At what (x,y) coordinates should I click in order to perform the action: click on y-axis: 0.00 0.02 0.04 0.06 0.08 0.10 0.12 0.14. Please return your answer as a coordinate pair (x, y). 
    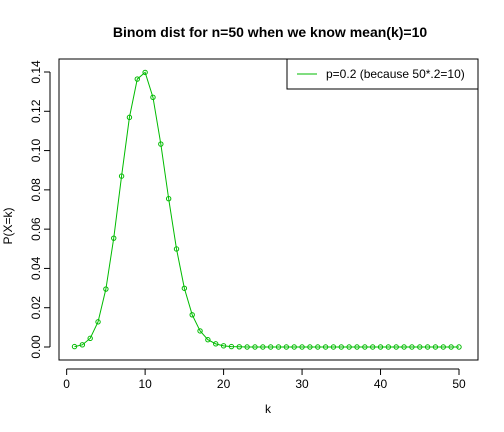
    Looking at the image, I should click on (40, 209).